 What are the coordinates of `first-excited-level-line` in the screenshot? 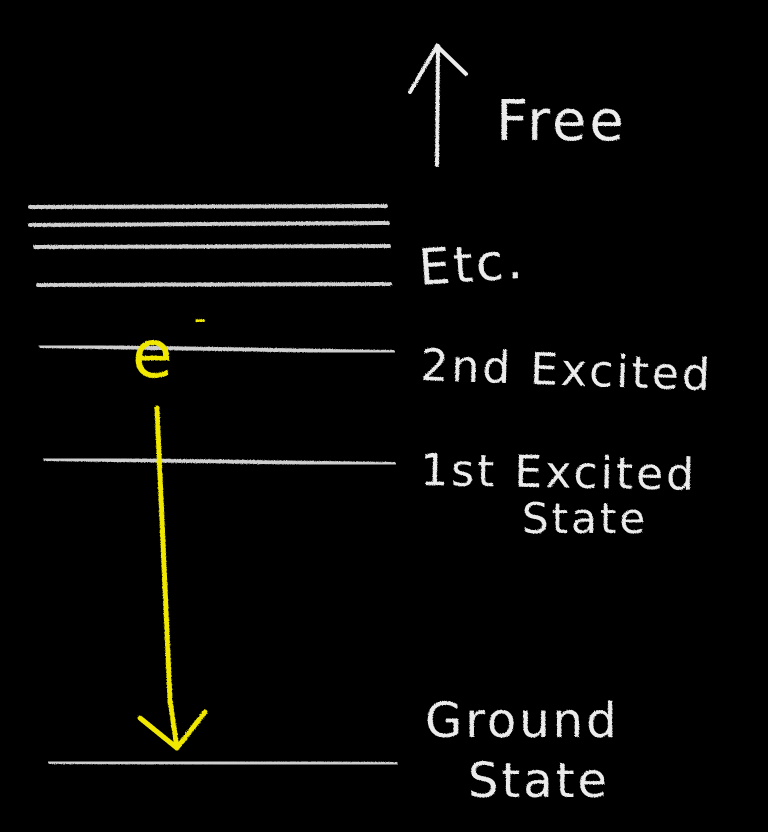 It's located at (219, 461).